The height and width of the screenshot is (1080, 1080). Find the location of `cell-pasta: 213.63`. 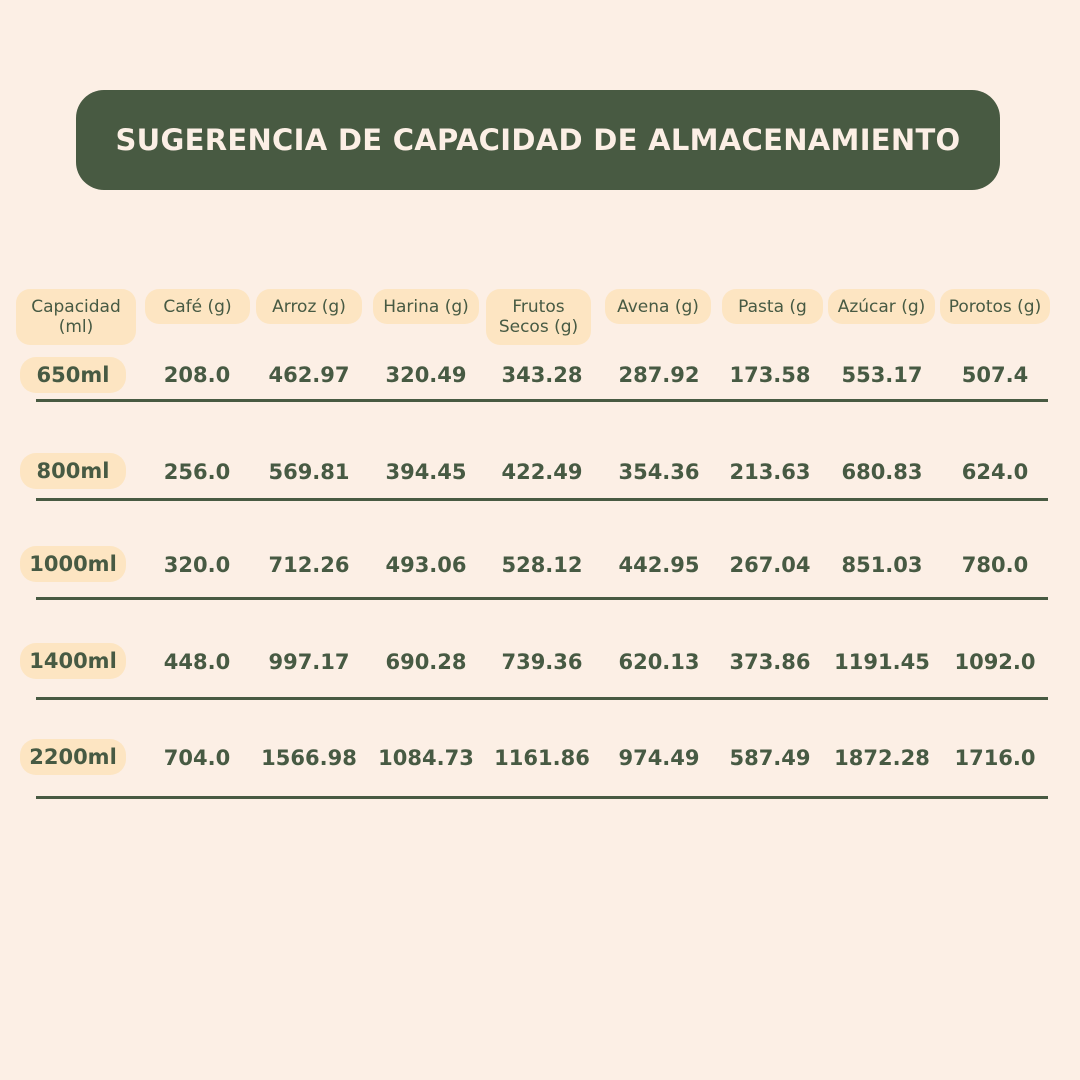

cell-pasta: 213.63 is located at coordinates (770, 472).